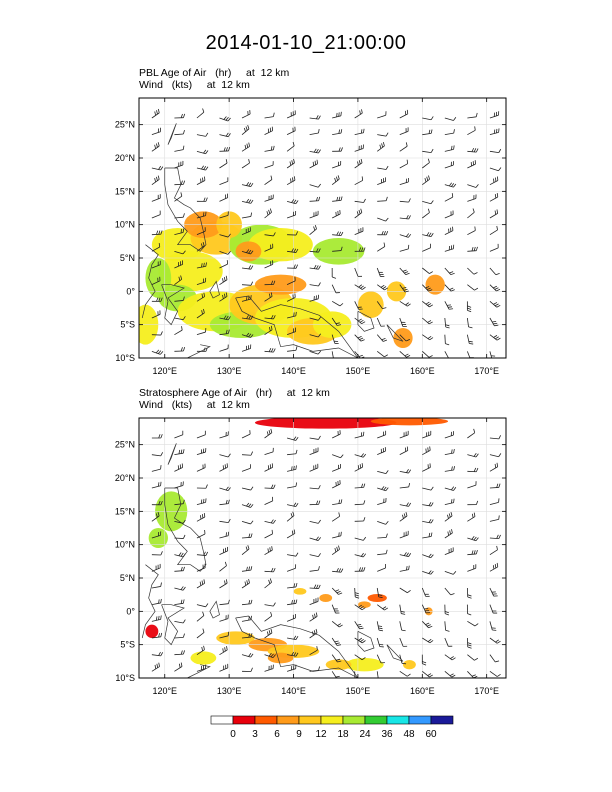 Image resolution: width=612 pixels, height=792 pixels. Describe the element at coordinates (442, 720) in the screenshot. I see `colorbar-swatch` at that location.